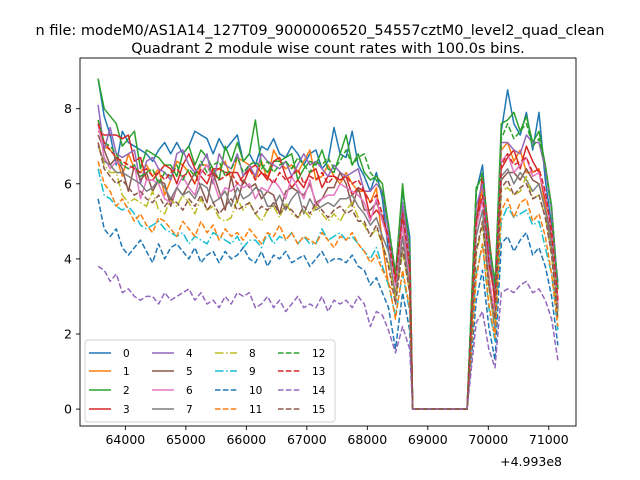  What do you see at coordinates (252, 372) in the screenshot?
I see `legend-label-9: 9` at bounding box center [252, 372].